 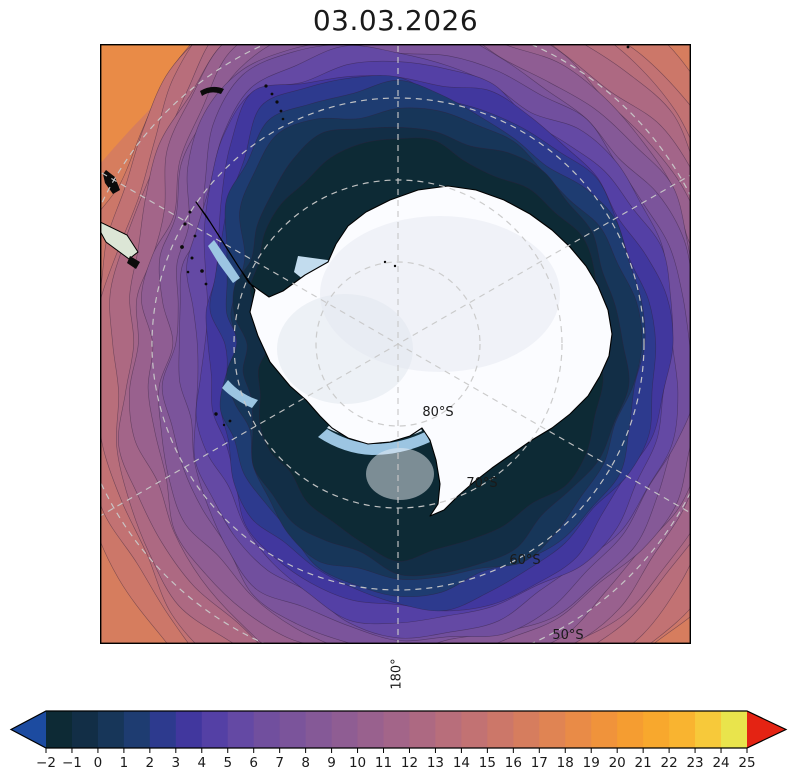 What do you see at coordinates (133, 262) in the screenshot?
I see `small-dark-islet` at bounding box center [133, 262].